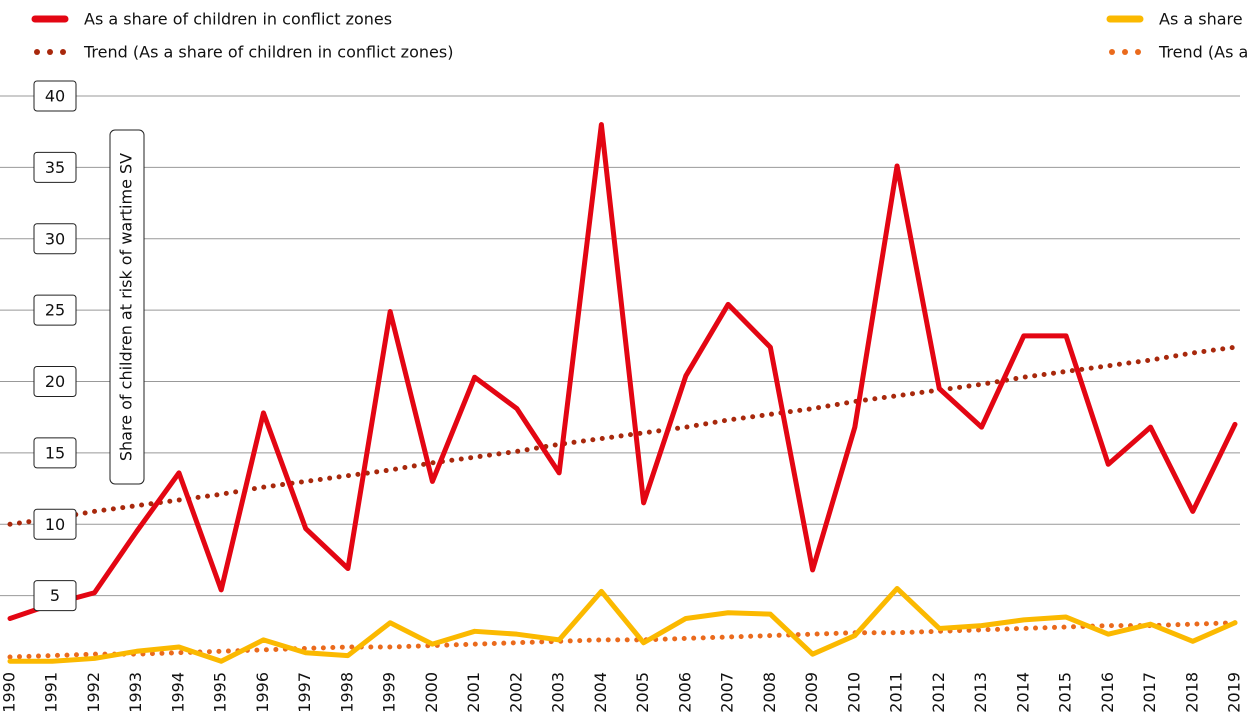 Image resolution: width=1247 pixels, height=724 pixels. Describe the element at coordinates (1234, 692) in the screenshot. I see `x-tick-label: 2019` at that location.